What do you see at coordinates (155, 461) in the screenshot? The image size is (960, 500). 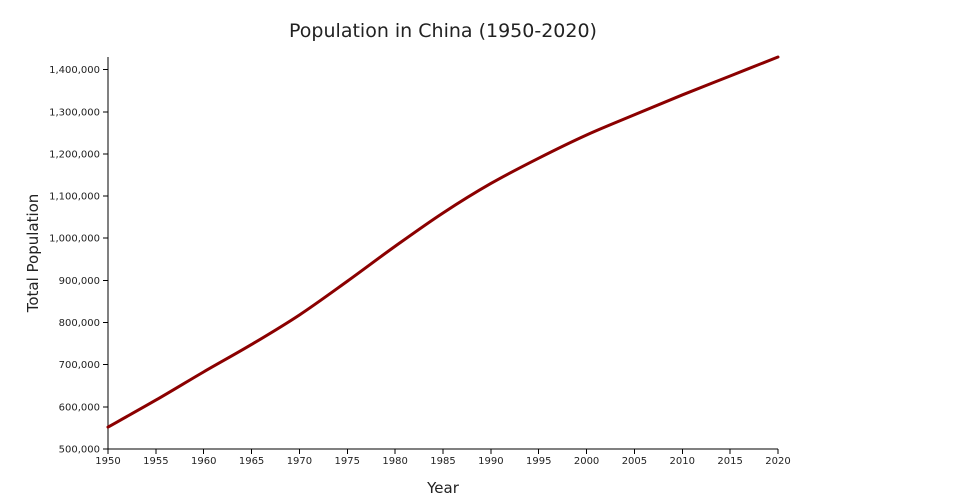 I see `x-tick-label: 1955` at bounding box center [155, 461].